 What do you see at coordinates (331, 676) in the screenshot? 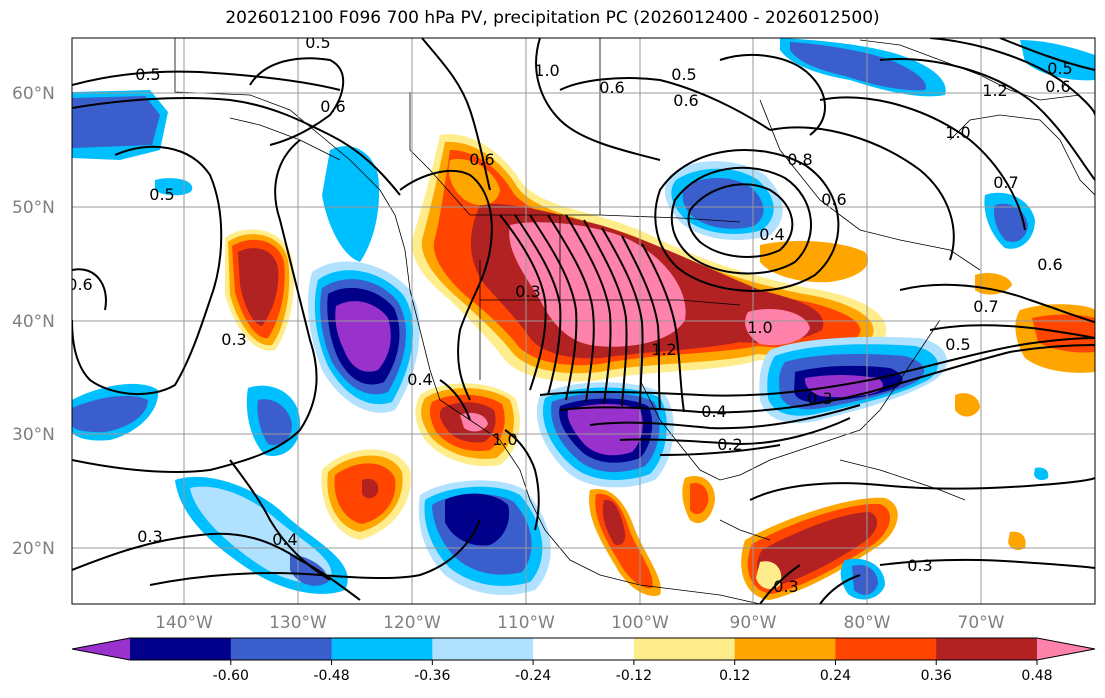
I see `colorbar-tick-label: -0.48` at bounding box center [331, 676].